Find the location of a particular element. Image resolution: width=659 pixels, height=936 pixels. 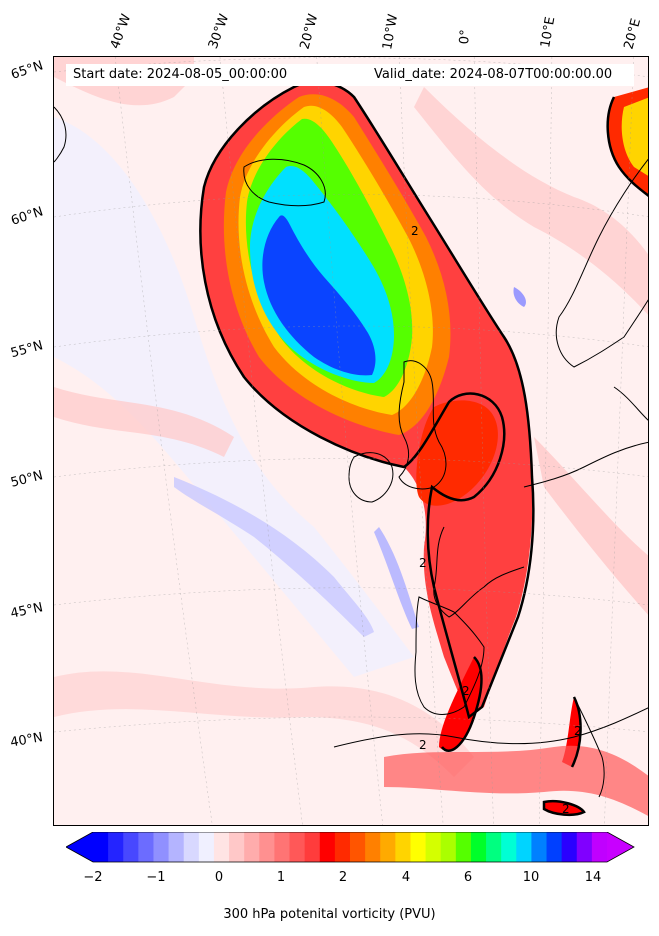

pv-2-contour-iberia is located at coordinates (461, 704).